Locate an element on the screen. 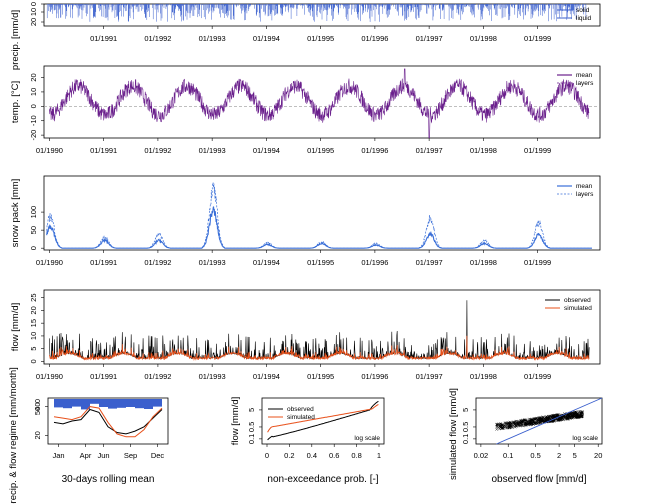 The image size is (648, 504). regime-plot-frame is located at coordinates (108, 421).